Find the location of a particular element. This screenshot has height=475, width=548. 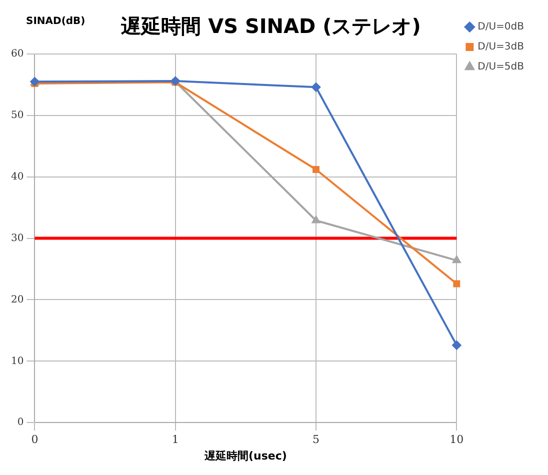

y-tick-label: 30 is located at coordinates (17, 238).